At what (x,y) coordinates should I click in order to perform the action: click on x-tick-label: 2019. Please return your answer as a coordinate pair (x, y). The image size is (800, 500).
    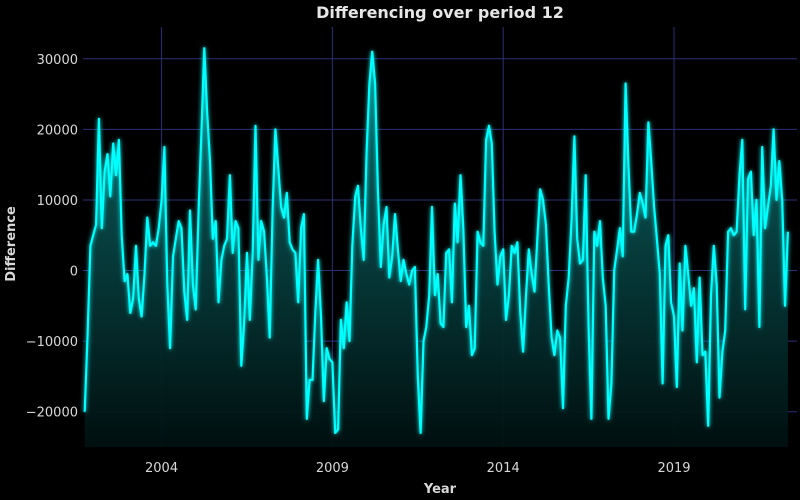
    Looking at the image, I should click on (673, 468).